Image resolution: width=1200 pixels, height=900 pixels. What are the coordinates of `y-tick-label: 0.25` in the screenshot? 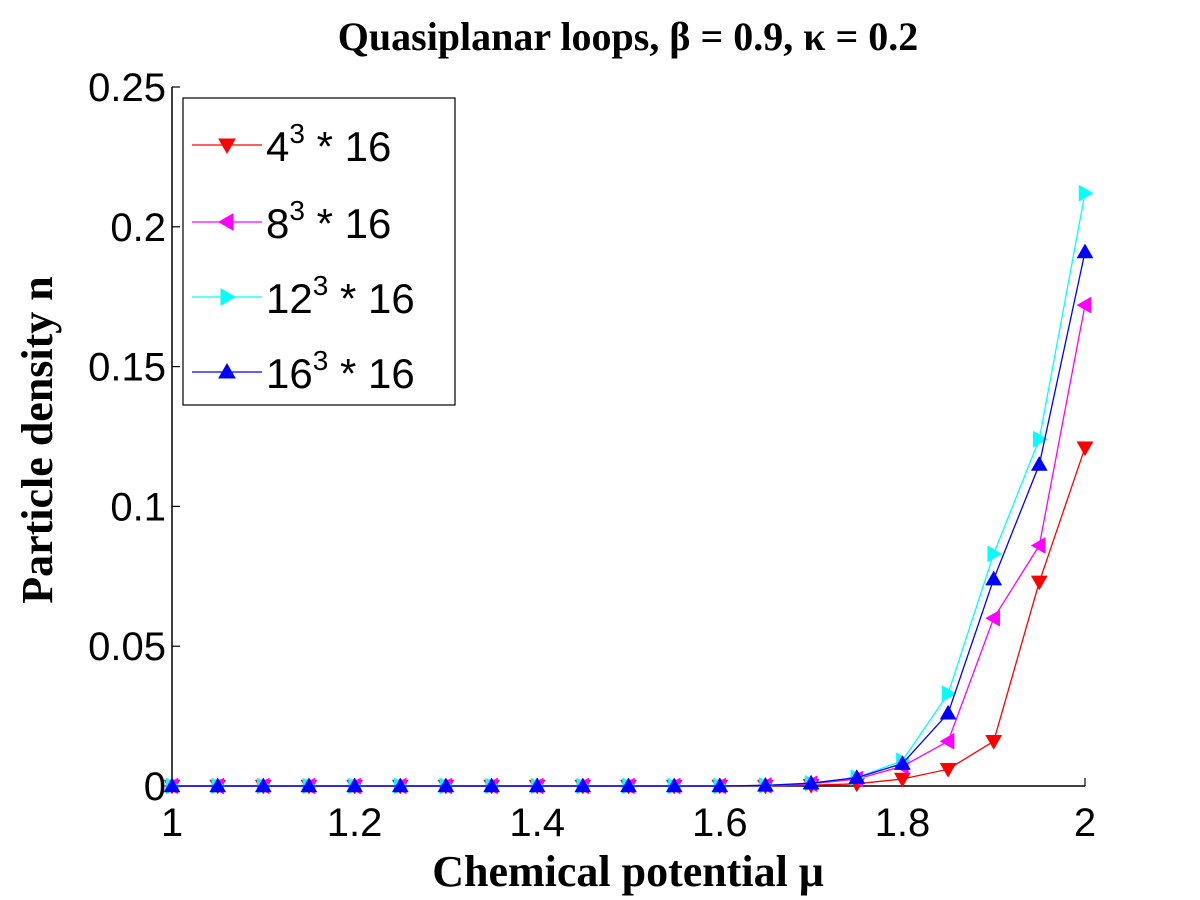 It's located at (127, 88).